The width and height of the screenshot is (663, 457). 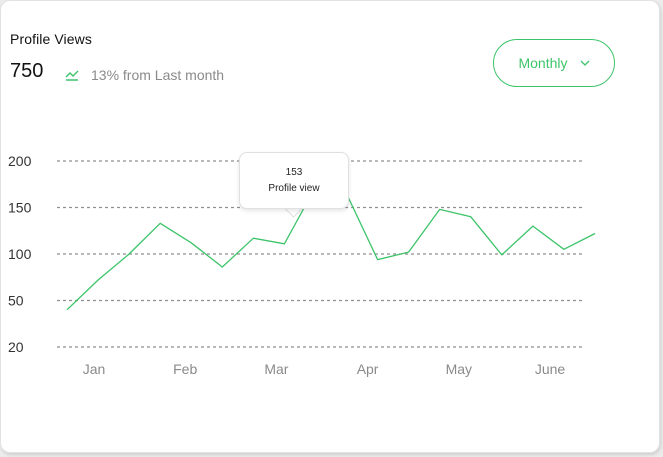 I want to click on y-tick-label: 100, so click(x=20, y=254).